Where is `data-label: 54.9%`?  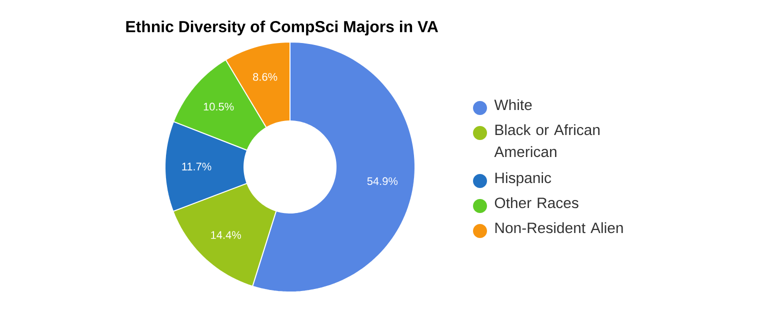 data-label: 54.9% is located at coordinates (382, 181).